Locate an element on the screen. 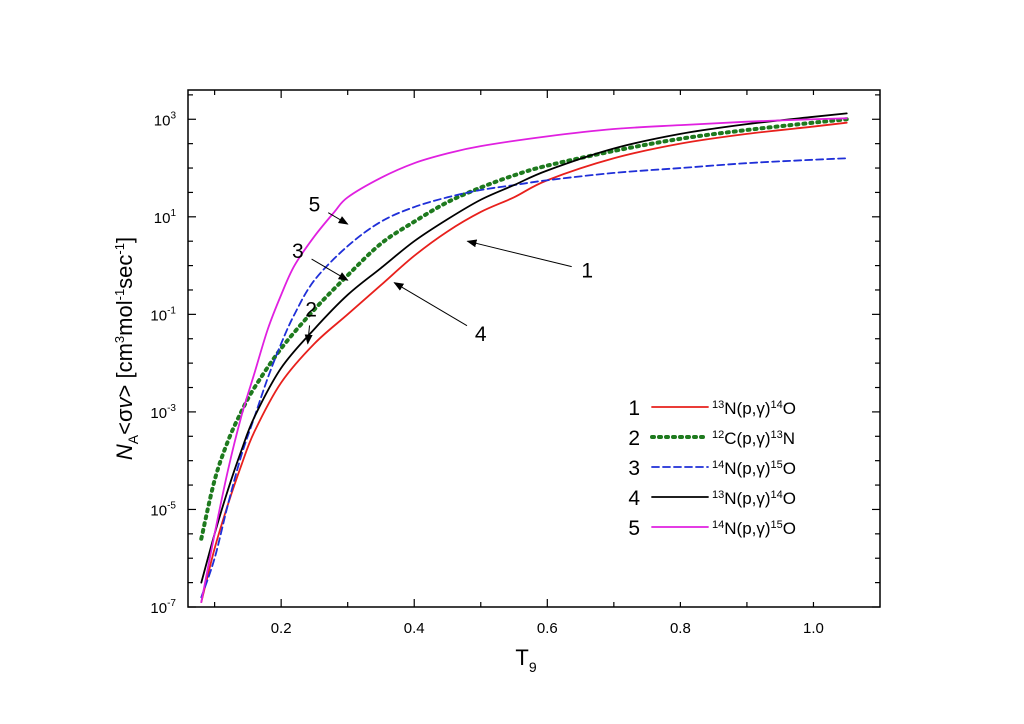  y-tick-label: 10¹ is located at coordinates (165, 217).